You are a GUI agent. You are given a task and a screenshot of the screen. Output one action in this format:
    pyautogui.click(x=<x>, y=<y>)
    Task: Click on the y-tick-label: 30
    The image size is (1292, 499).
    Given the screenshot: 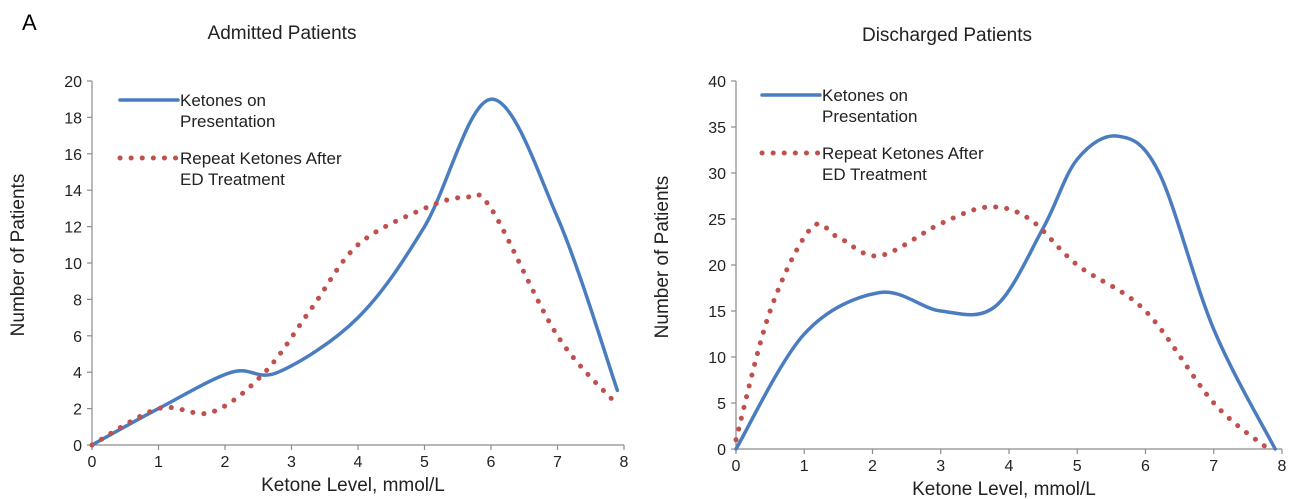 What is the action you would take?
    pyautogui.click(x=717, y=174)
    